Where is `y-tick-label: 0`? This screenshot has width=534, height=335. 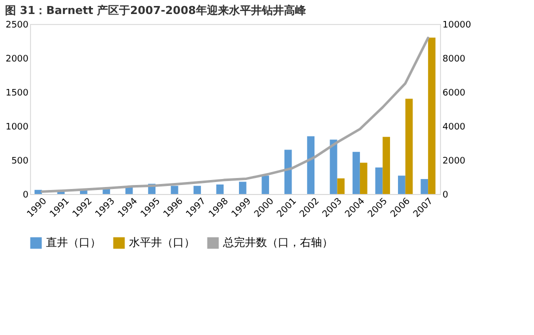 y-tick-label: 0 is located at coordinates (25, 195).